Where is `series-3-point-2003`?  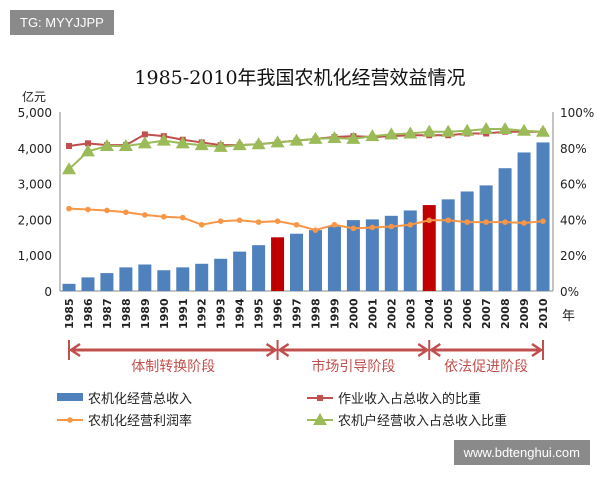 series-3-point-2003 is located at coordinates (410, 132).